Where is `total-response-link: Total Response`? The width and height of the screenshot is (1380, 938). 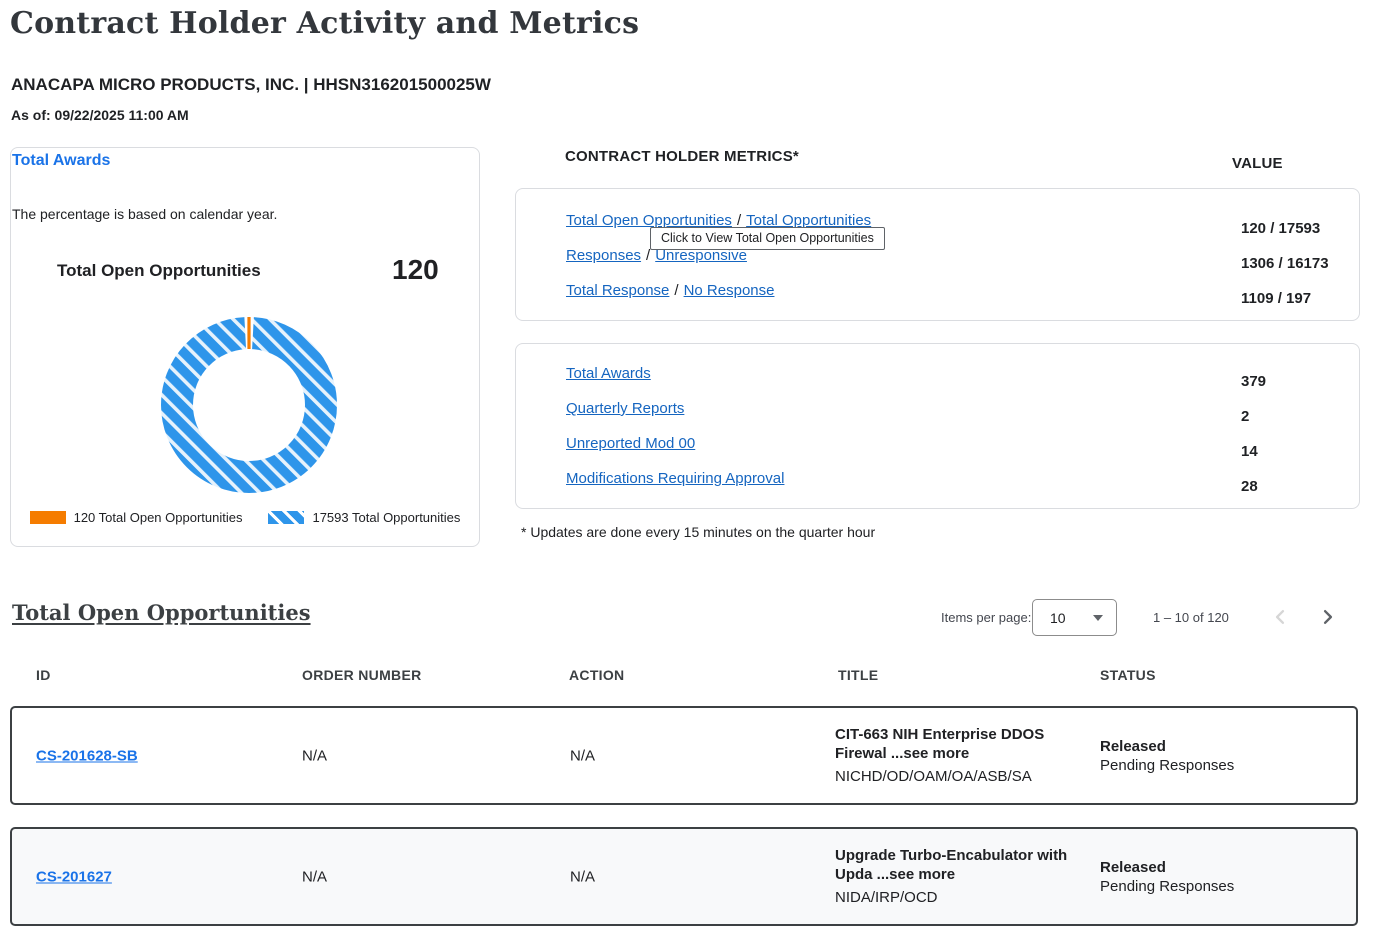 total-response-link: Total Response is located at coordinates (618, 290).